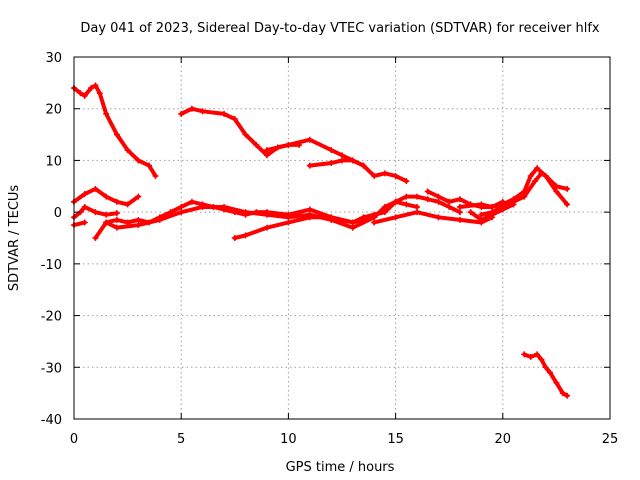 This screenshot has width=640, height=480. What do you see at coordinates (74, 439) in the screenshot?
I see `x-tick-label-0: 0` at bounding box center [74, 439].